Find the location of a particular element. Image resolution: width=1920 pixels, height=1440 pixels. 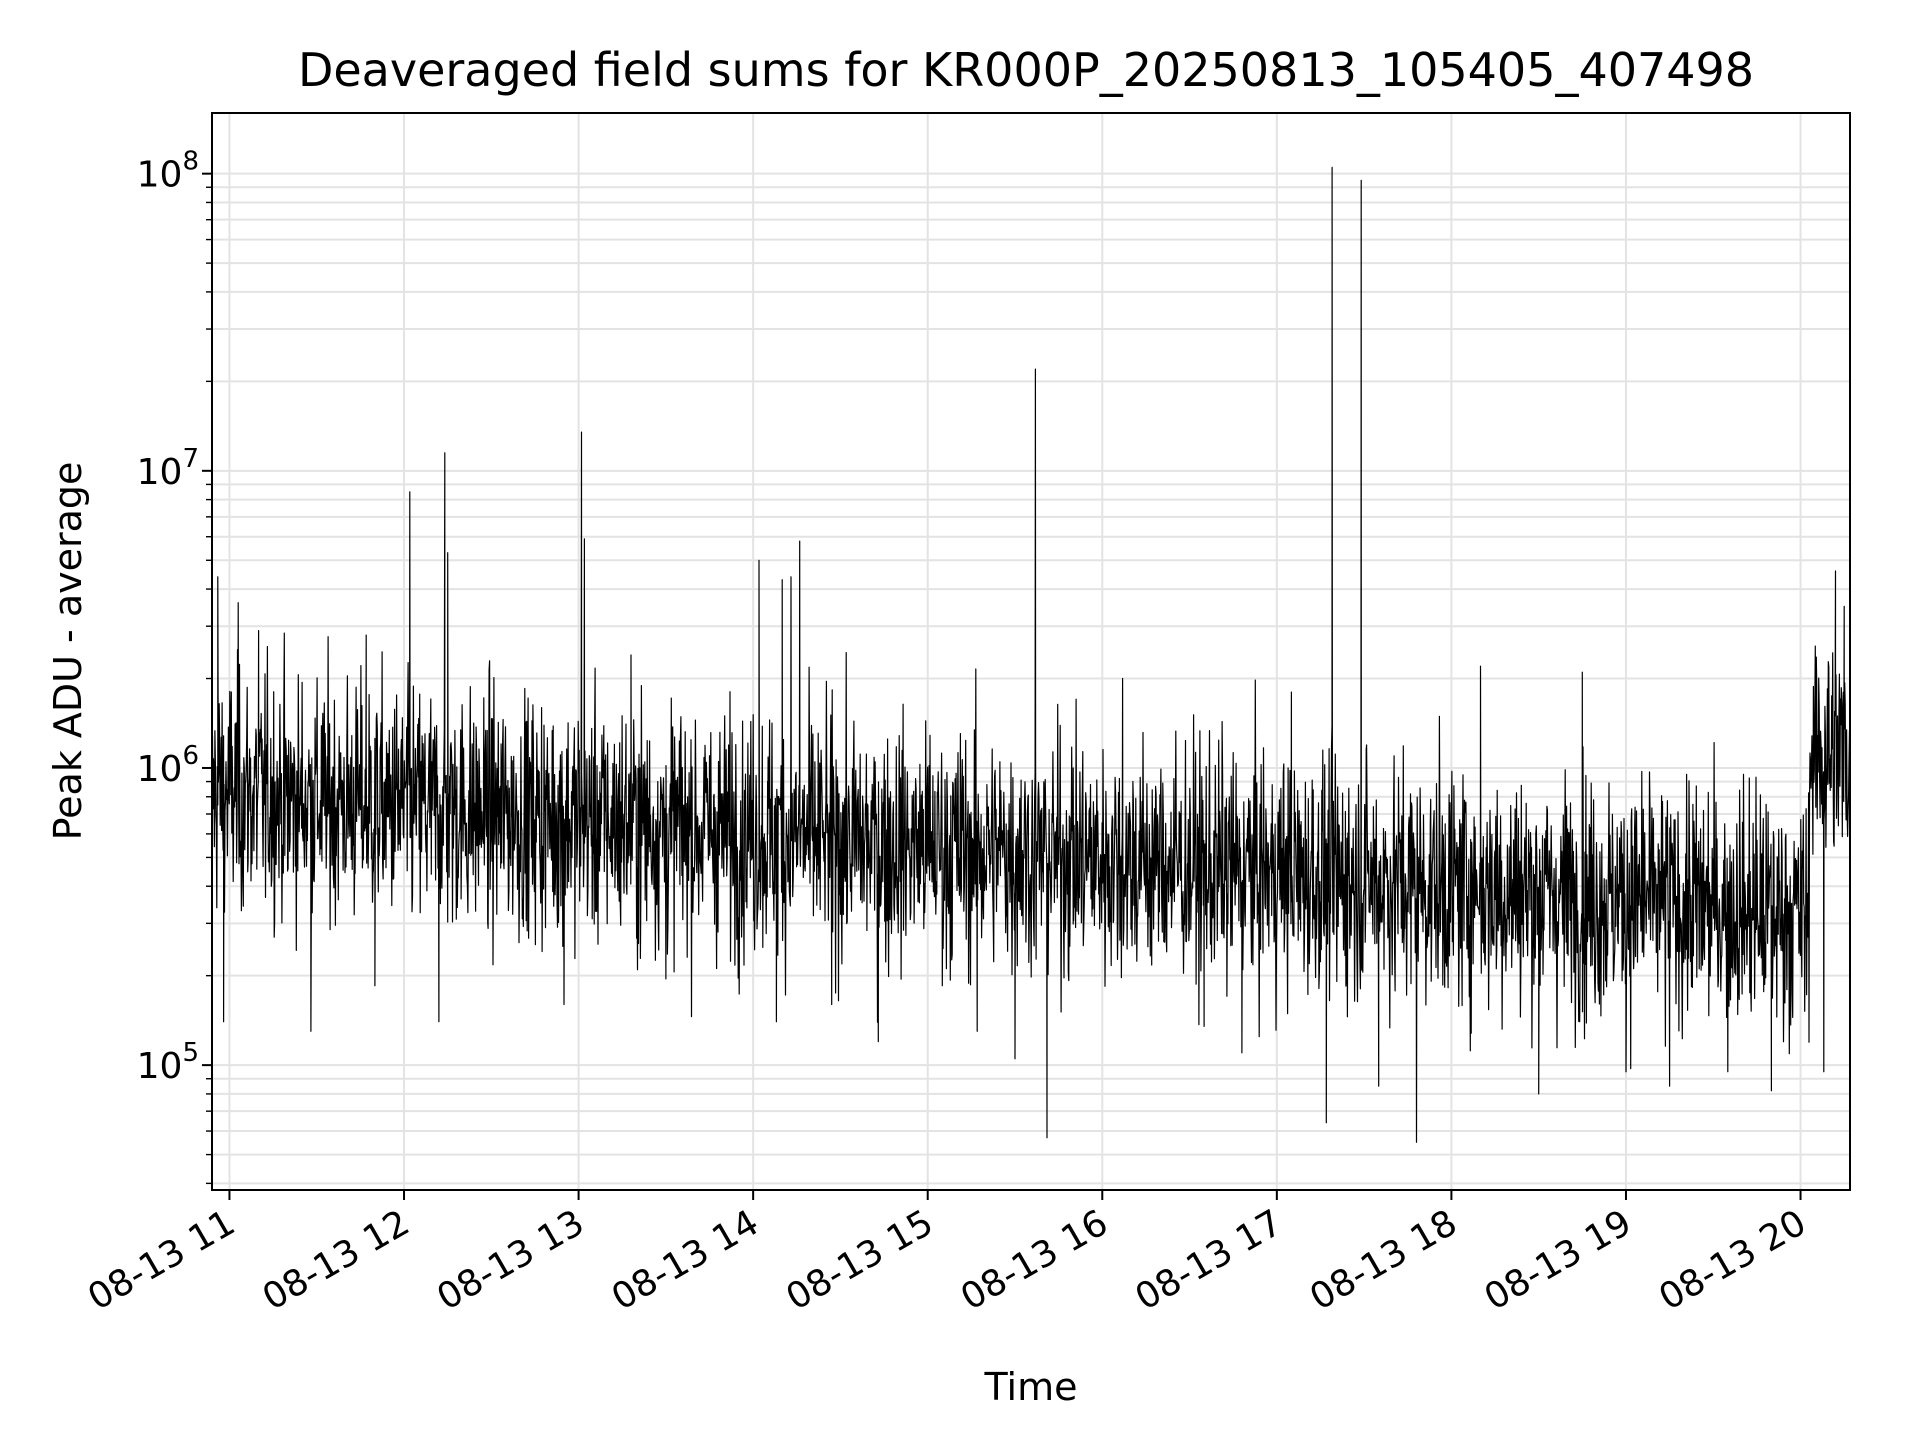

y-tick-label: 10⁷ is located at coordinates (168, 468).